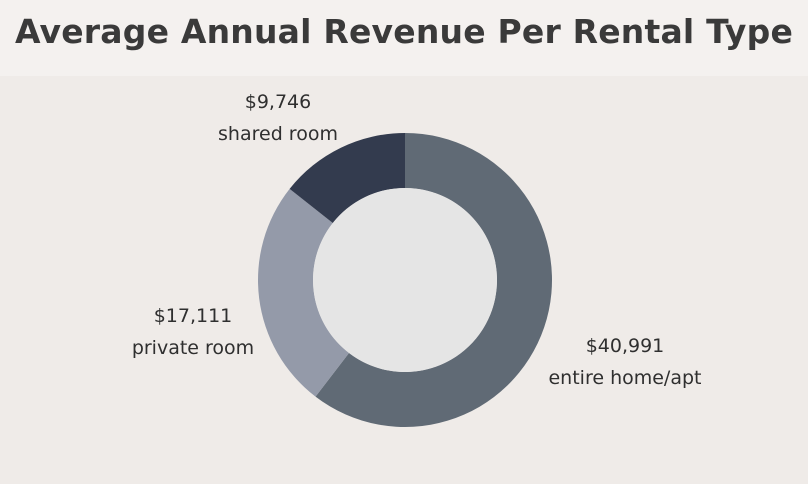 This screenshot has width=808, height=484. Describe the element at coordinates (625, 346) in the screenshot. I see `slice-value-label: $40,991` at that location.